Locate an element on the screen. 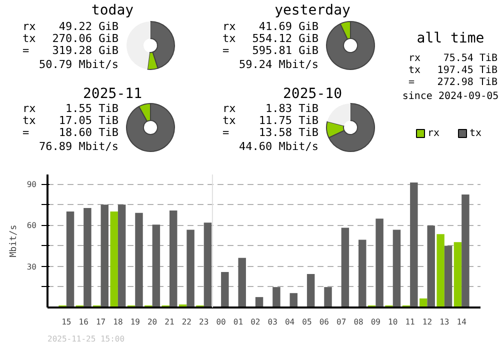  text: 595.81 GiB is located at coordinates (285, 50).